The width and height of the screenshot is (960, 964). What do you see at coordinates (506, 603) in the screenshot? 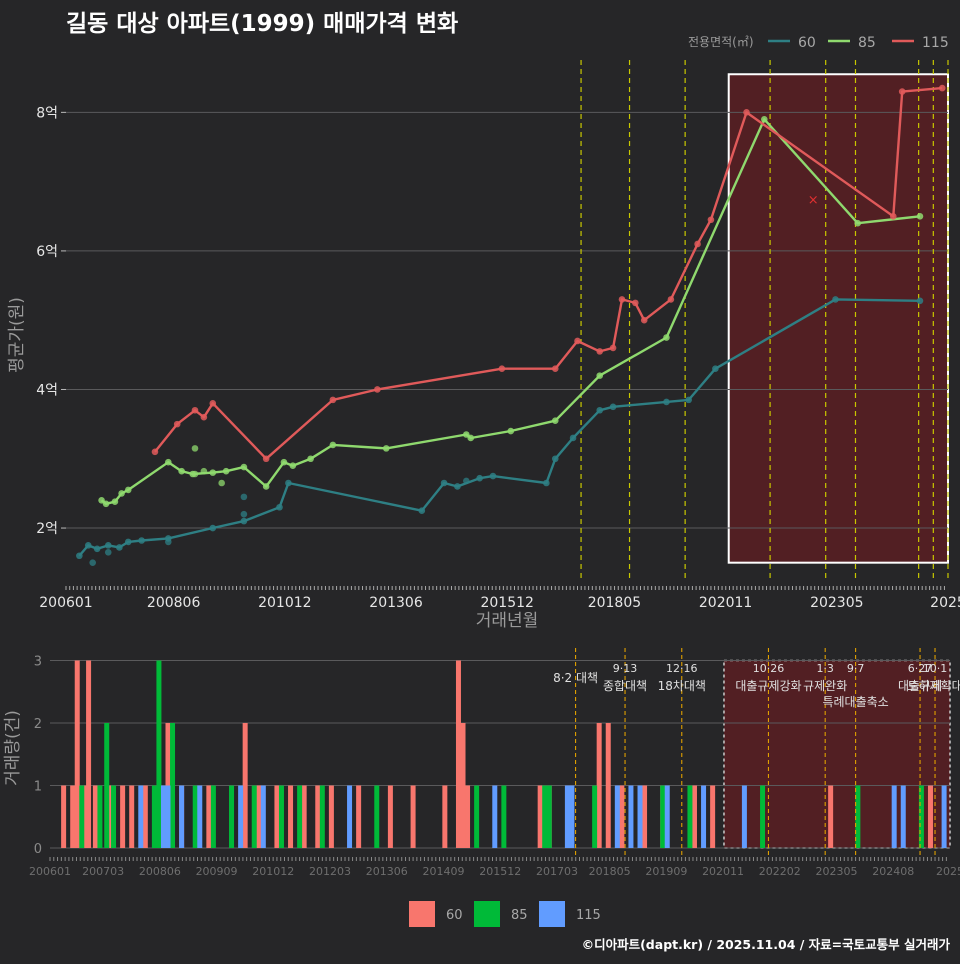
I see `x-tick-label: 201512` at bounding box center [506, 603].